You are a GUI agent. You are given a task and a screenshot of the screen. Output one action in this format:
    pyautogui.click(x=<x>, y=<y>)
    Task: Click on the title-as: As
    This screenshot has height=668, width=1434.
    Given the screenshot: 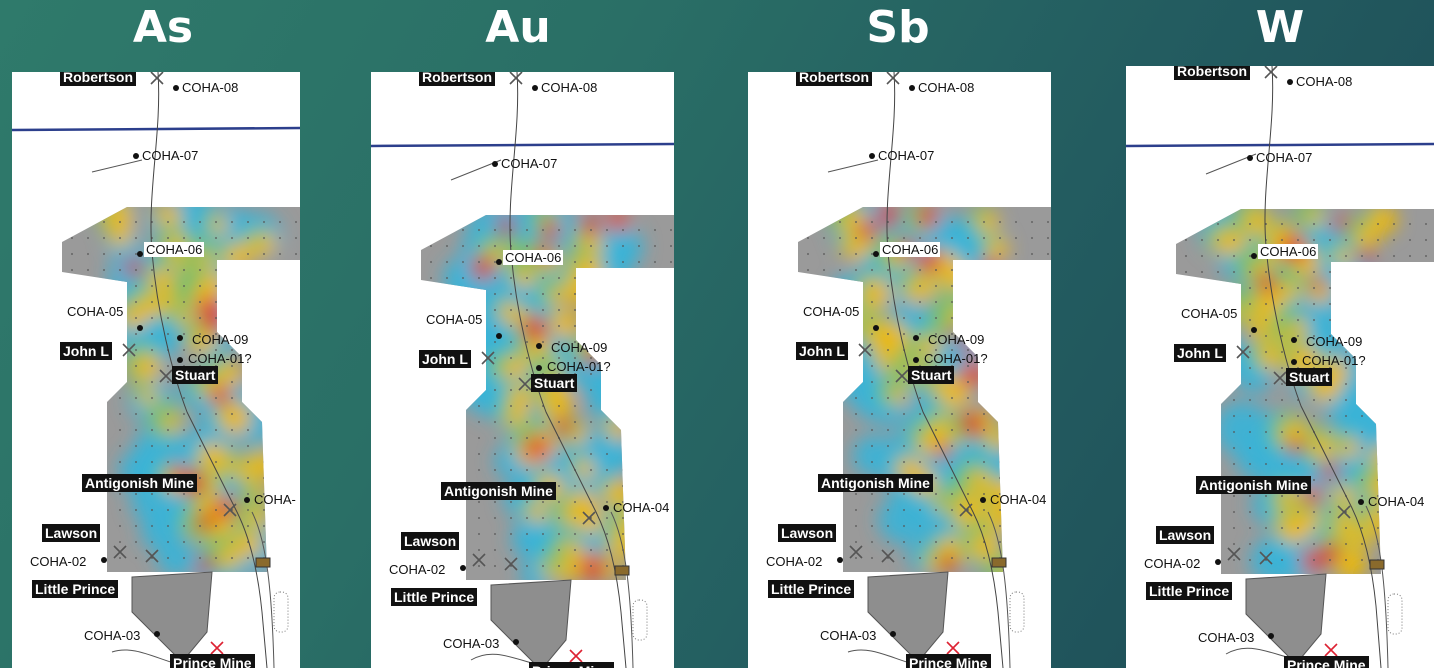 What is the action you would take?
    pyautogui.click(x=163, y=27)
    